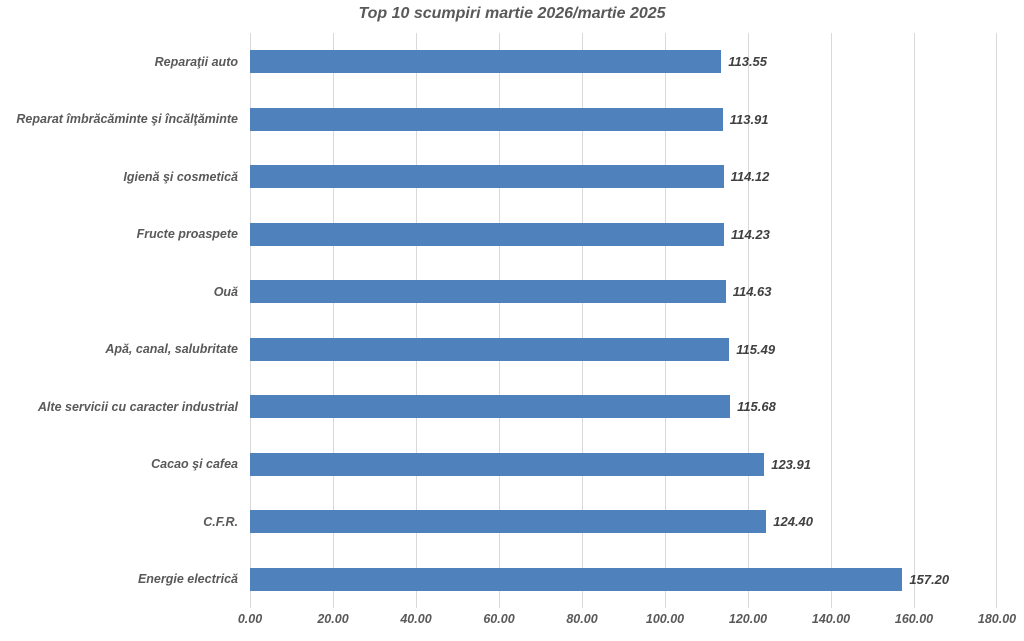  I want to click on bar-row: 157.20, so click(623, 580).